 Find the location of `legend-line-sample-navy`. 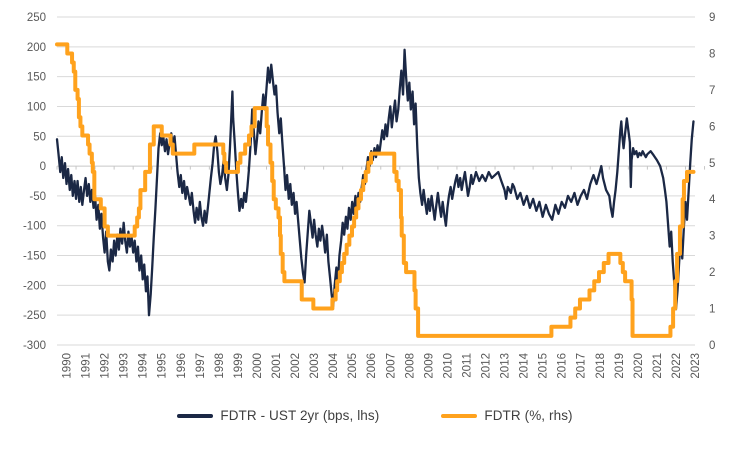

legend-line-sample-navy is located at coordinates (195, 415).